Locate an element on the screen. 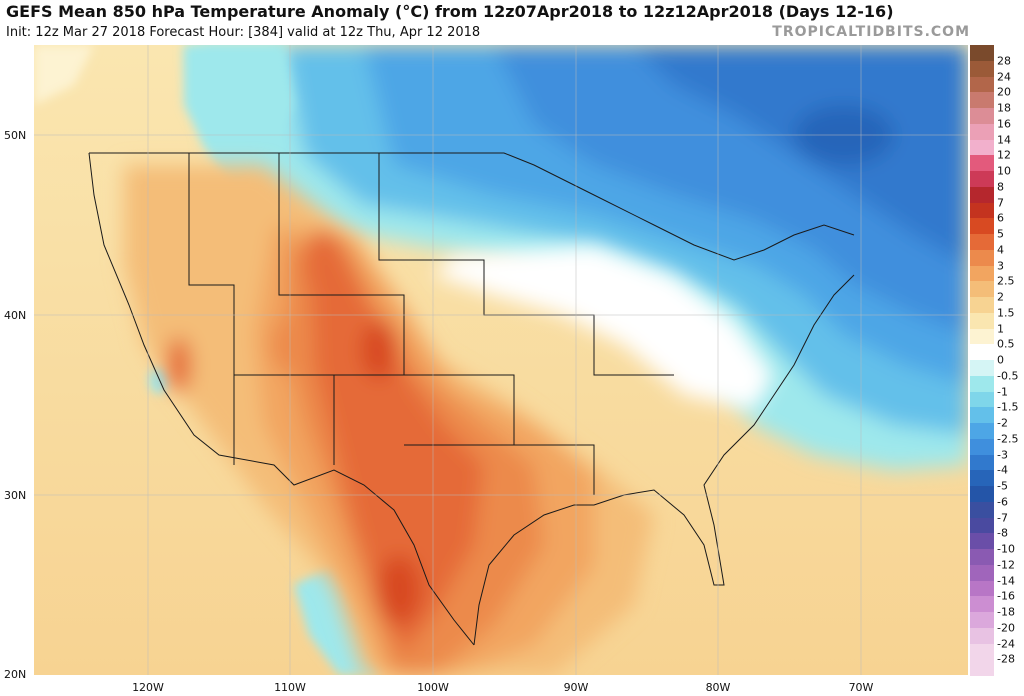 This screenshot has height=696, width=1024. colorbar-label: -1 is located at coordinates (1002, 391).